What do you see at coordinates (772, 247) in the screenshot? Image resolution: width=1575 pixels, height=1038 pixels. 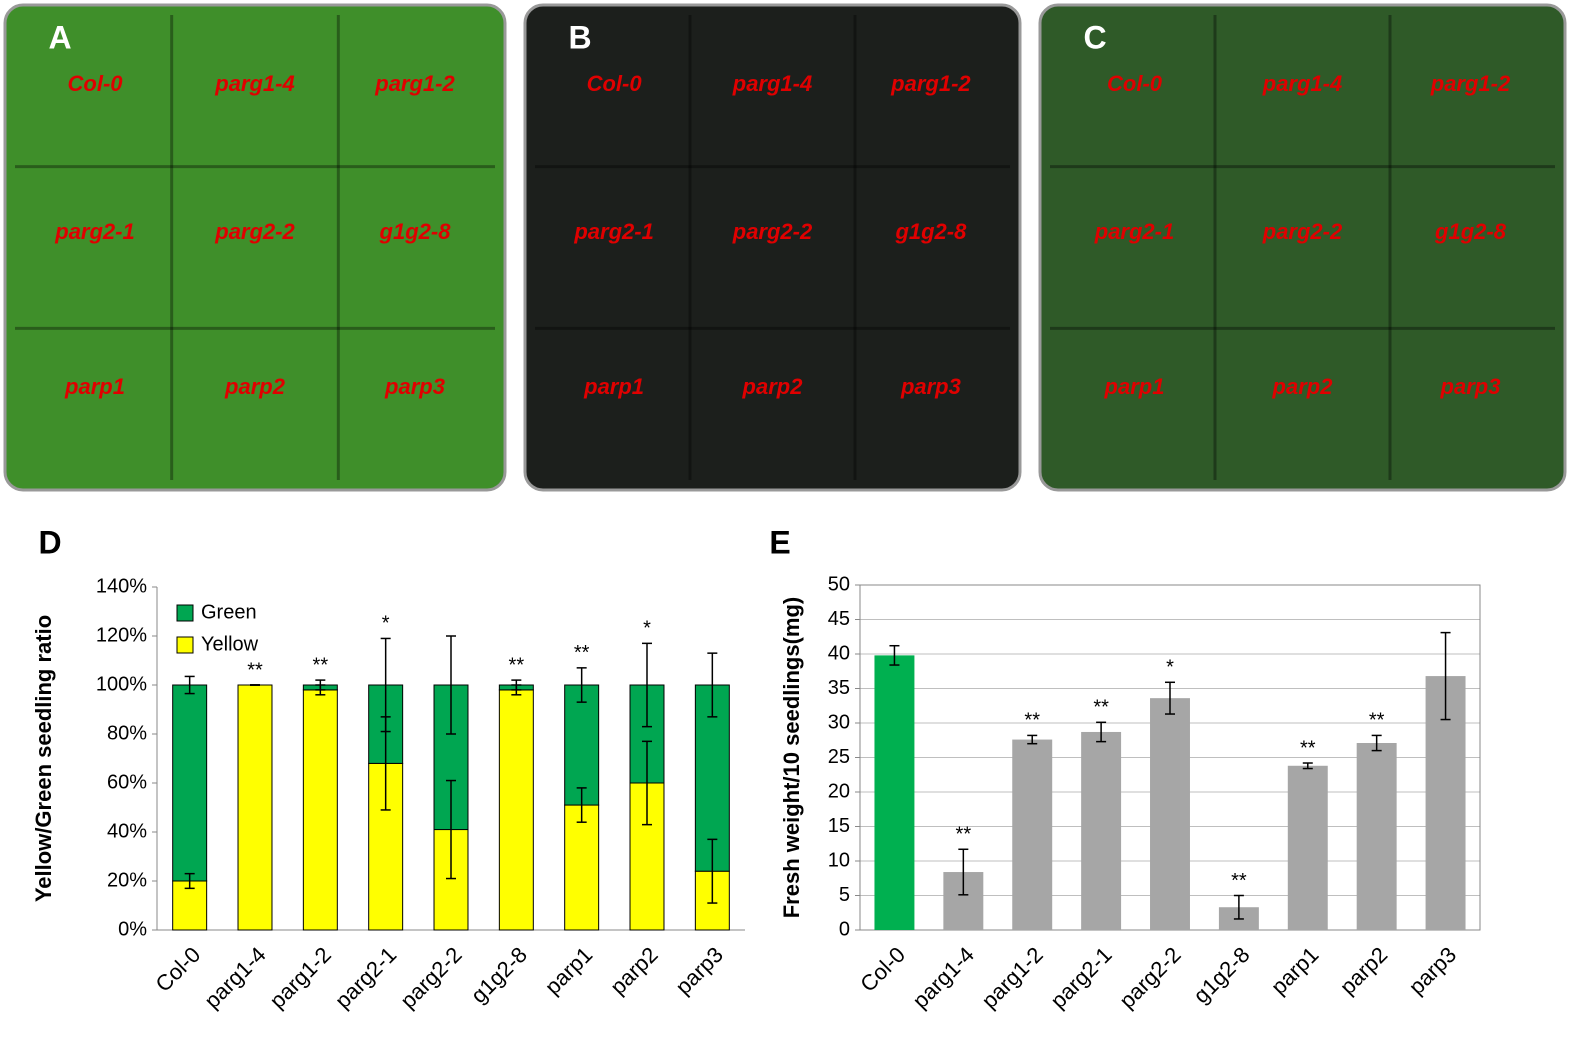 I see `photo-plate` at bounding box center [772, 247].